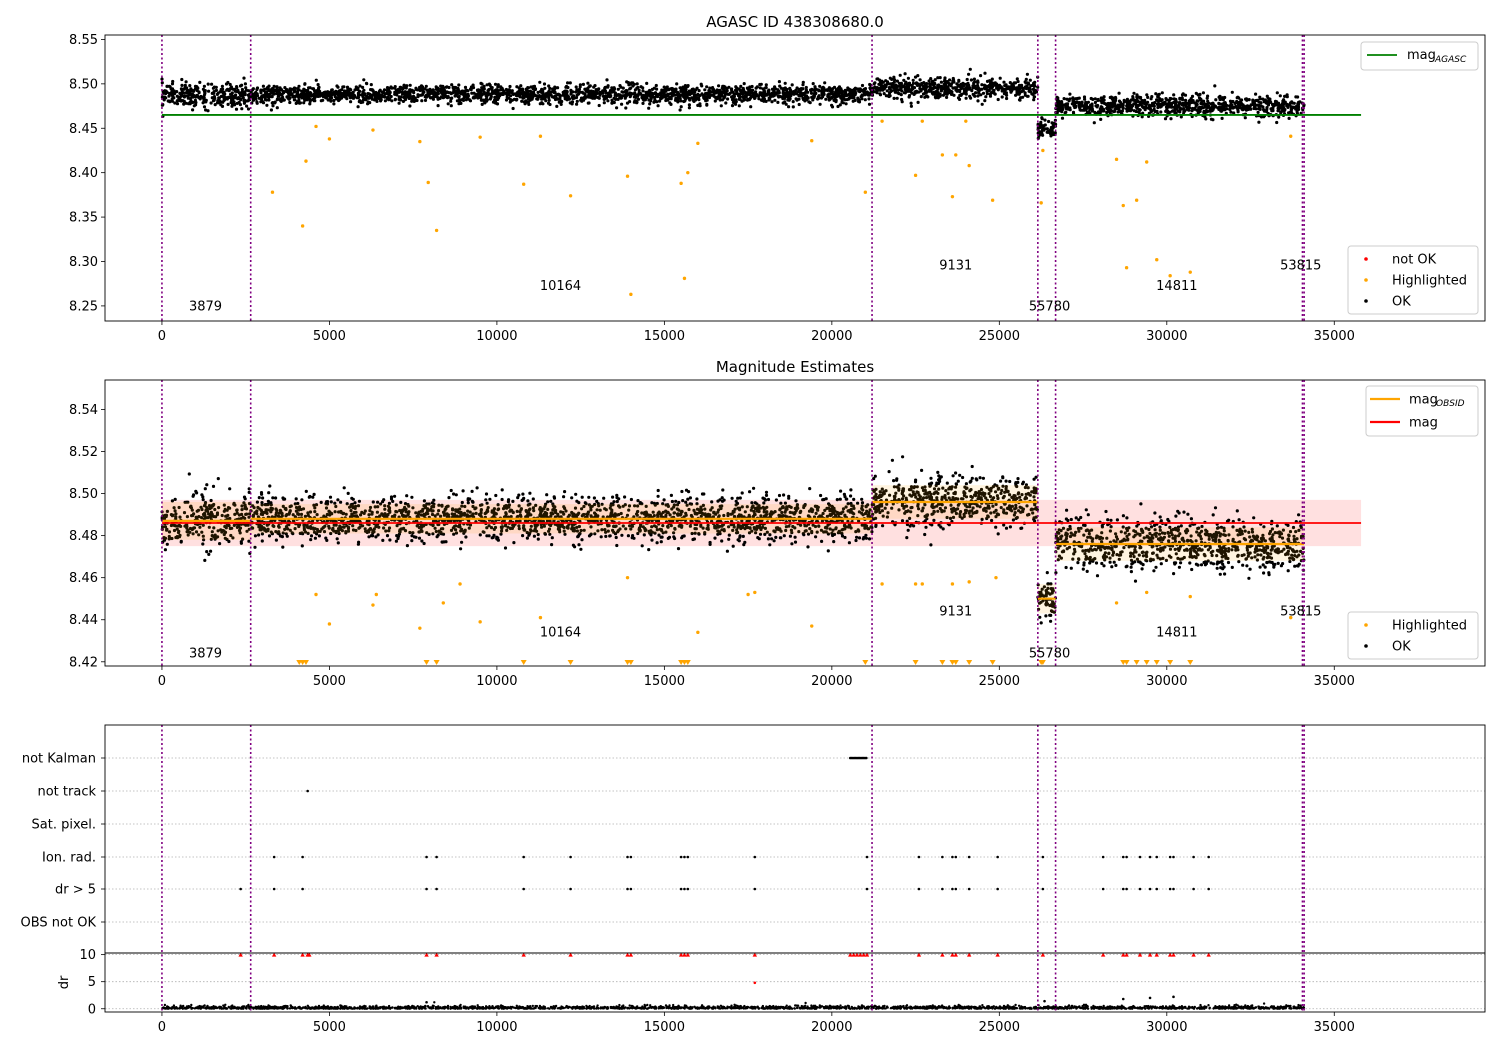  Describe the element at coordinates (83, 536) in the screenshot. I see `y-tick-label: 8.48` at that location.